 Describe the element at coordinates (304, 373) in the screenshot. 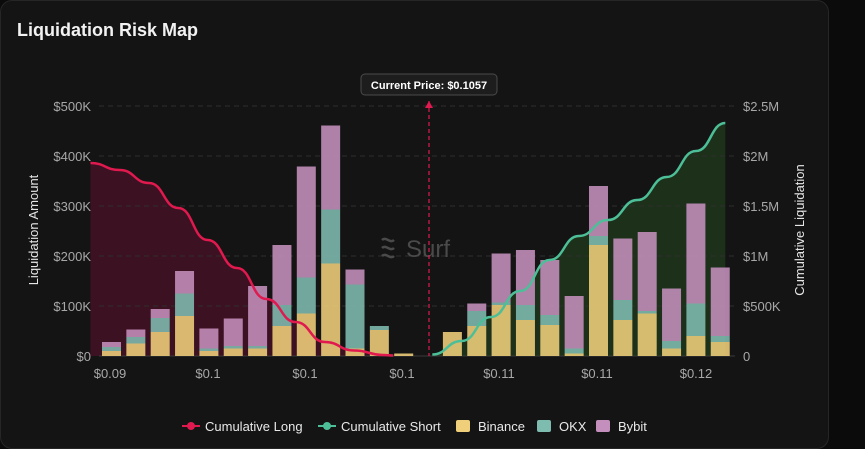

I see `x-tick-label: $0.1` at that location.